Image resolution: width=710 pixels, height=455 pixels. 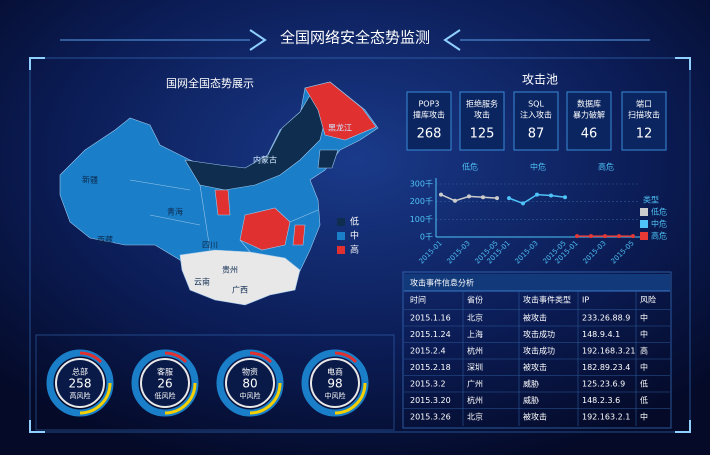 I want to click on gauge-name: 客服, so click(x=165, y=372).